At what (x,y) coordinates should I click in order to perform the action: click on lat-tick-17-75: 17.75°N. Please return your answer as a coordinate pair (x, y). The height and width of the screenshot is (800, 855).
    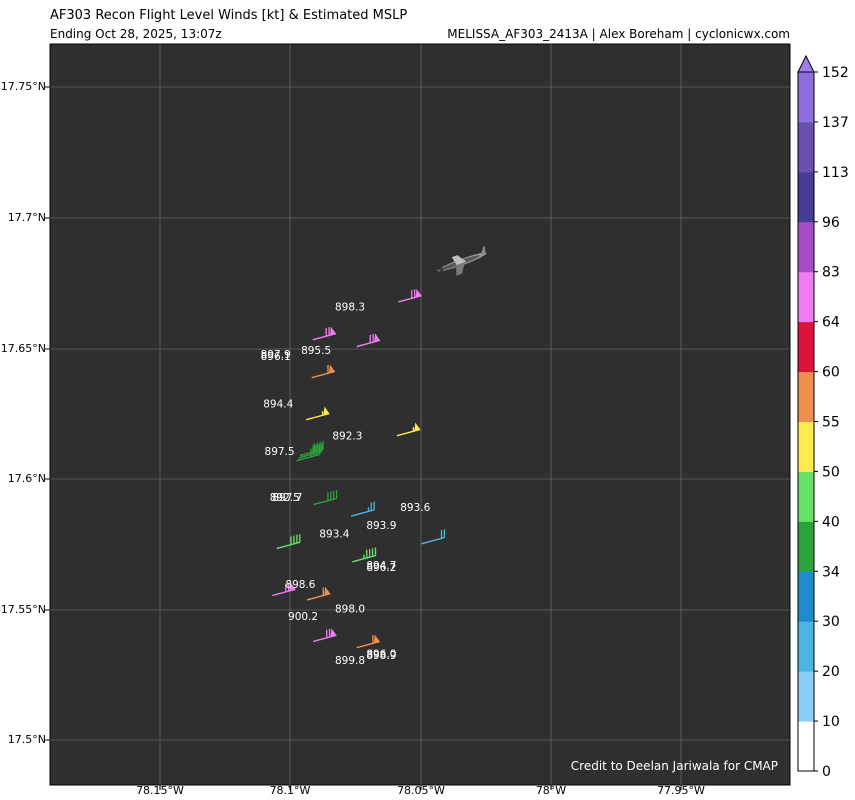
    Looking at the image, I should click on (23, 86).